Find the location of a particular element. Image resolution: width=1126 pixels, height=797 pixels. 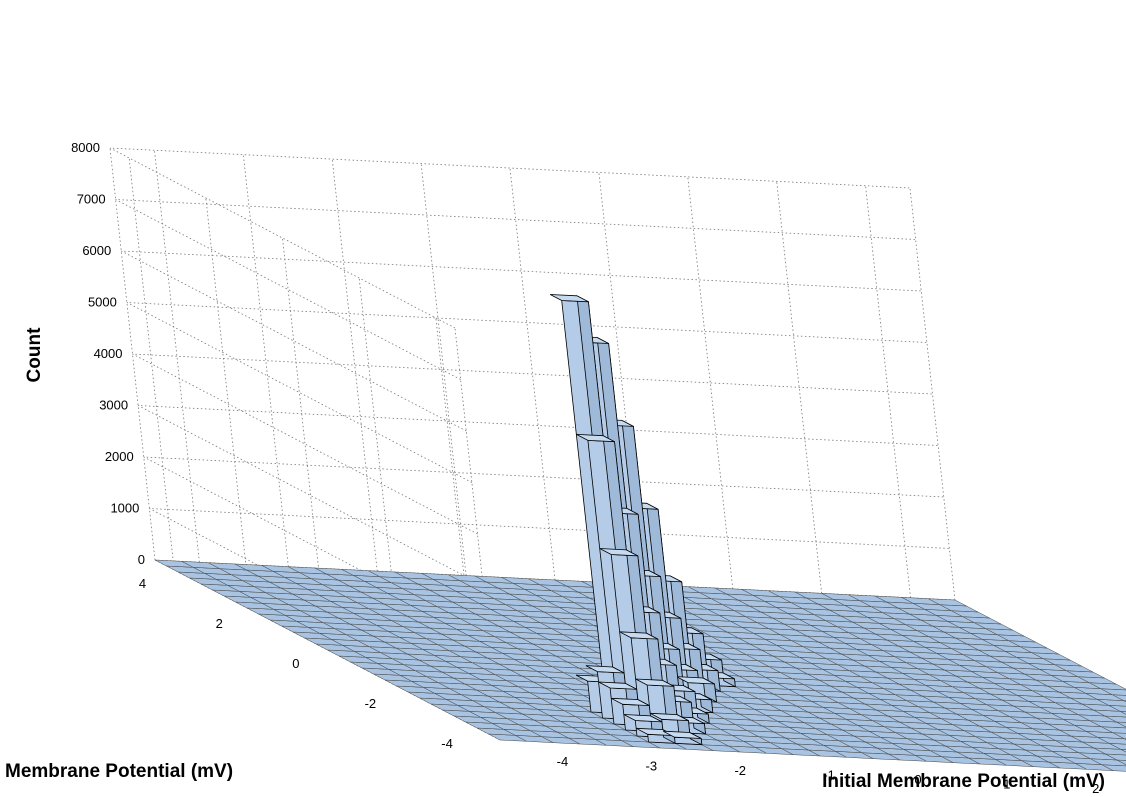

z-tick-label: 6000 is located at coordinates (96, 250).